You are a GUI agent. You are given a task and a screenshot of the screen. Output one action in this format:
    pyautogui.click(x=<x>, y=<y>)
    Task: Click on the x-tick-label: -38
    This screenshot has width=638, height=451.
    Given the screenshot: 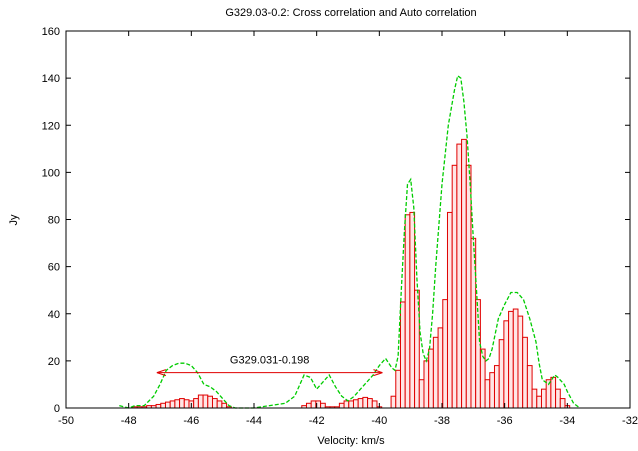 What is the action you would take?
    pyautogui.click(x=442, y=421)
    